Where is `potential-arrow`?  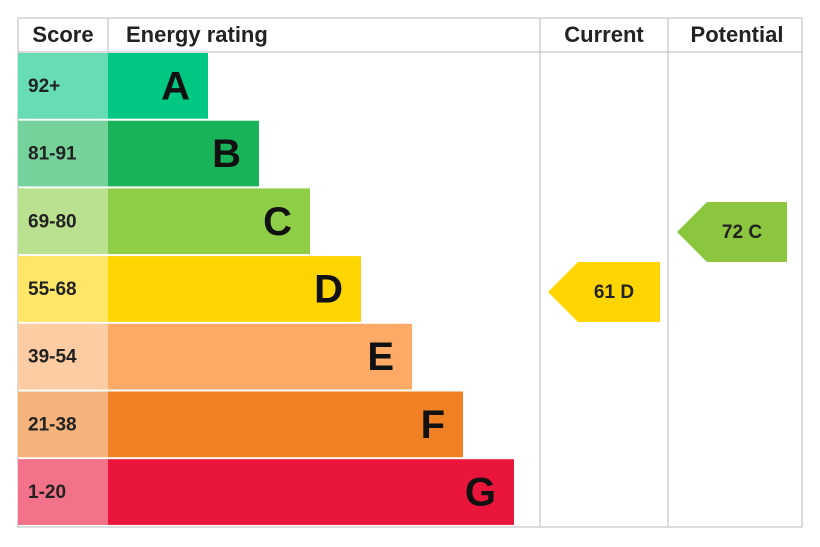
potential-arrow is located at coordinates (732, 232).